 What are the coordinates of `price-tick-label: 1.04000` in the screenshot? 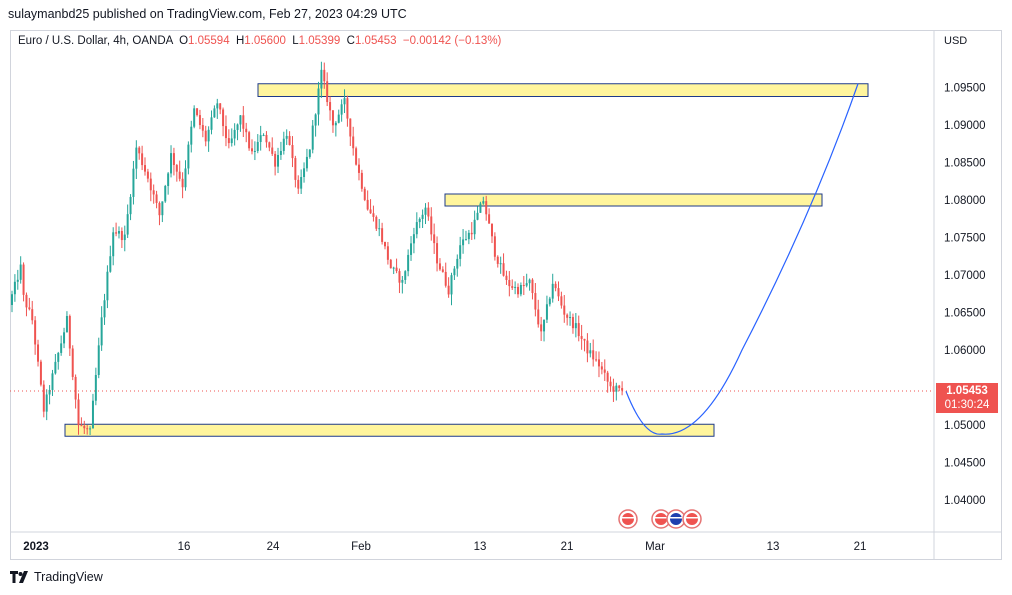 It's located at (965, 501).